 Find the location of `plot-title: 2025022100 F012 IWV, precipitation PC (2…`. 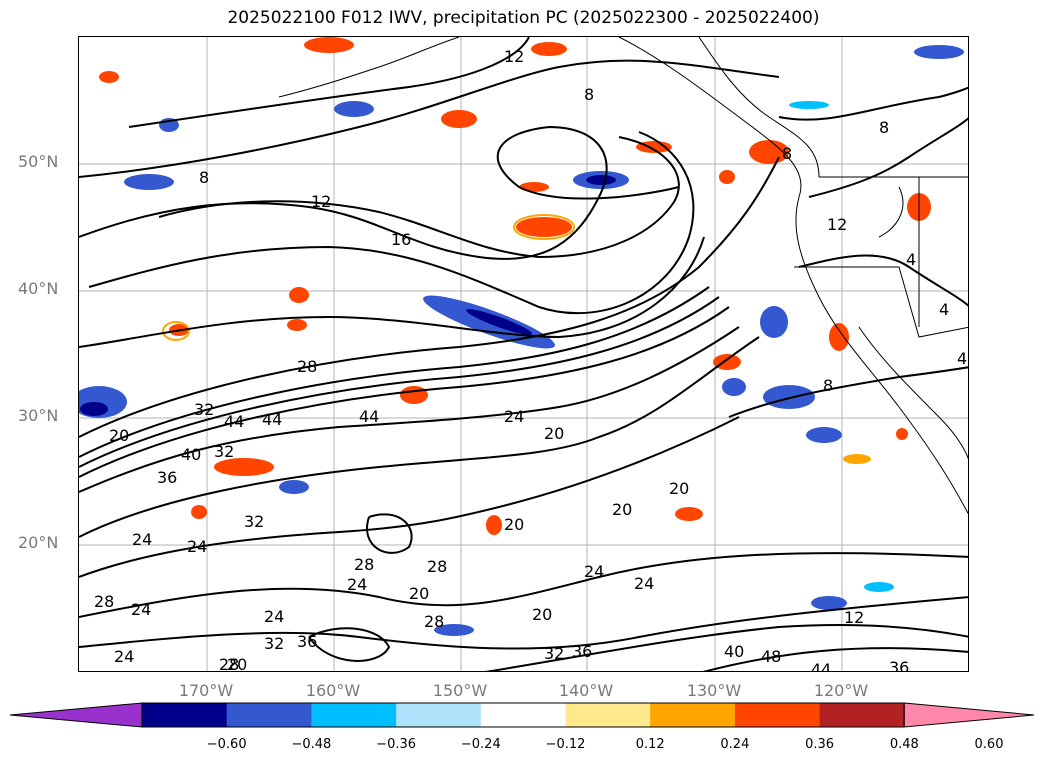

plot-title: 2025022100 F012 IWV, precipitation PC (2… is located at coordinates (523, 18).